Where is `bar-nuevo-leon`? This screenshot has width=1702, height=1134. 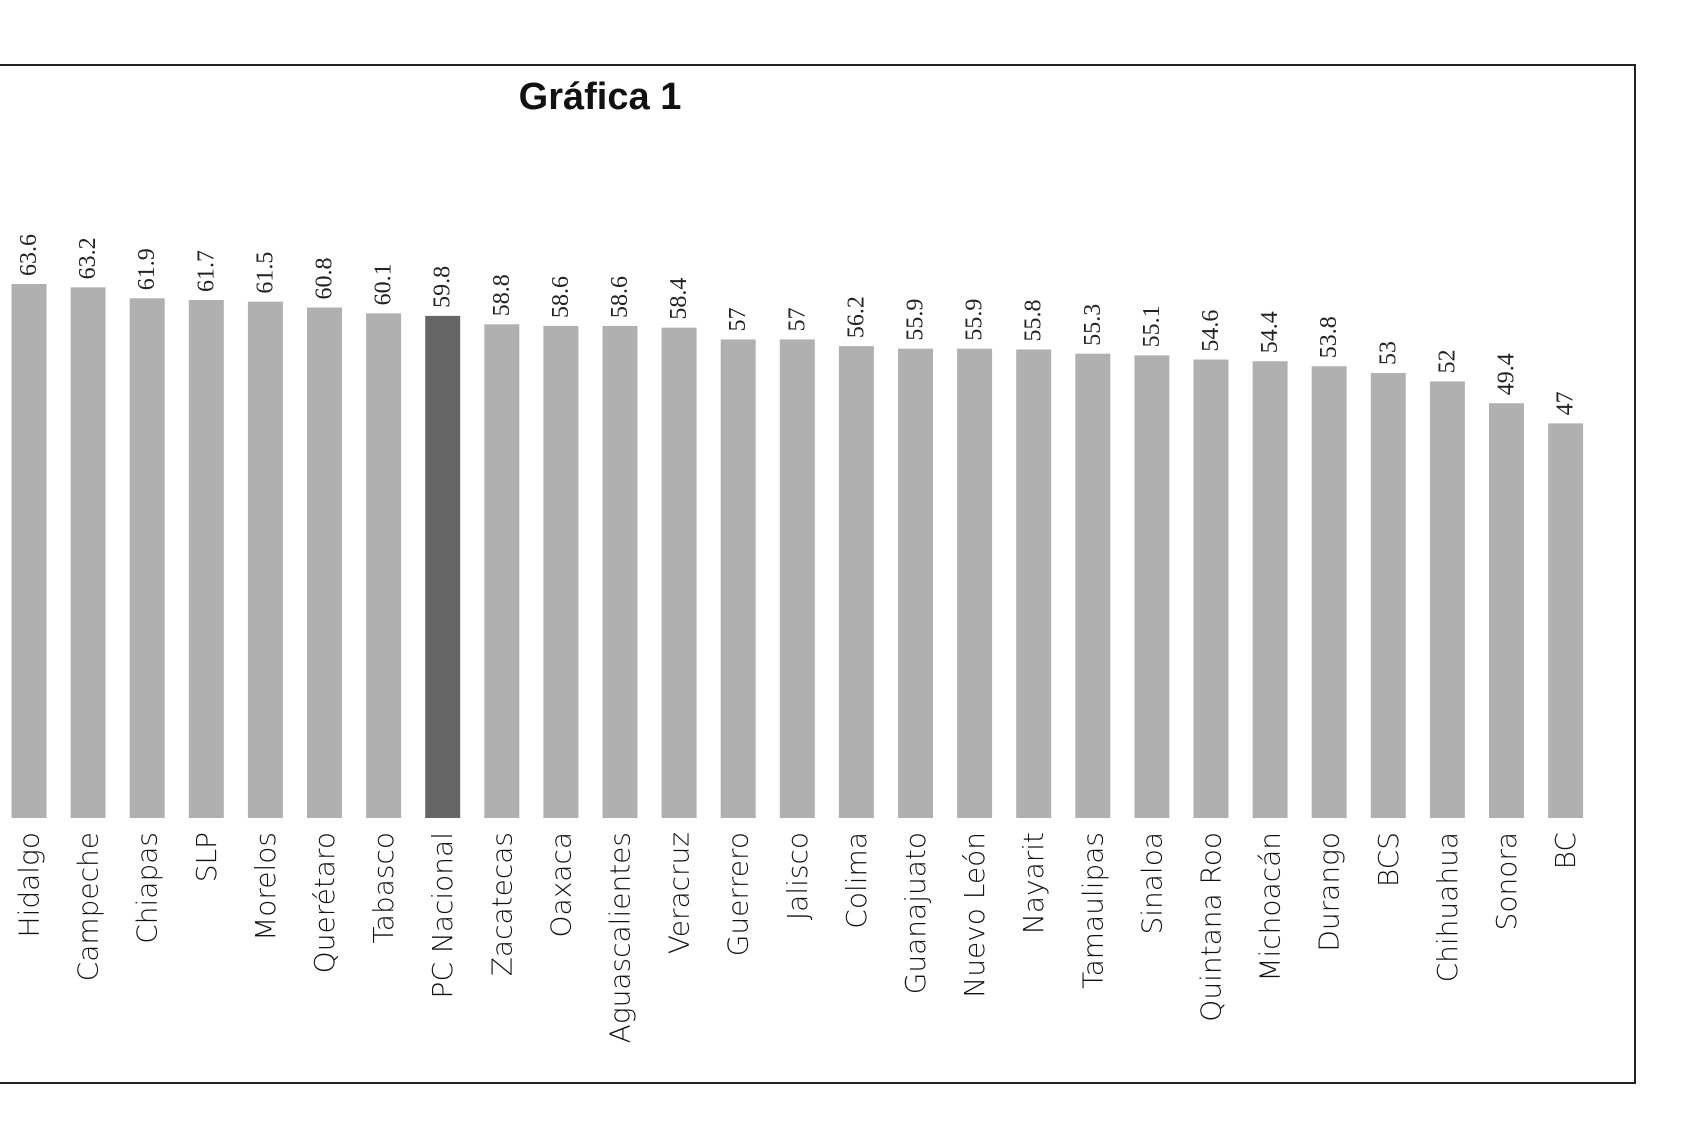
bar-nuevo-leon is located at coordinates (975, 583).